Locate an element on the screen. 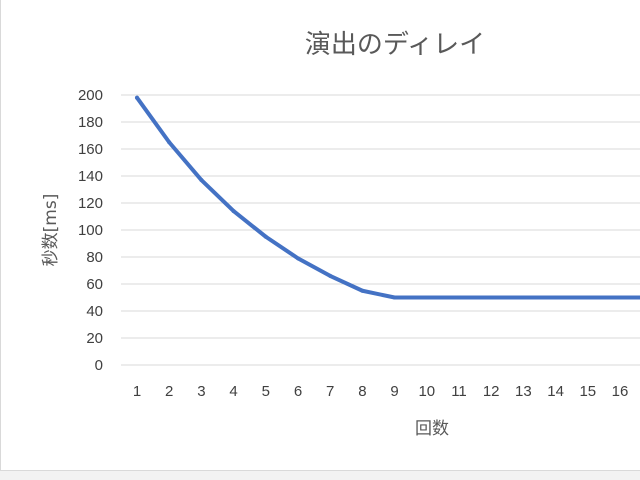 The width and height of the screenshot is (640, 480). x-axis-title: 回数 is located at coordinates (432, 429).